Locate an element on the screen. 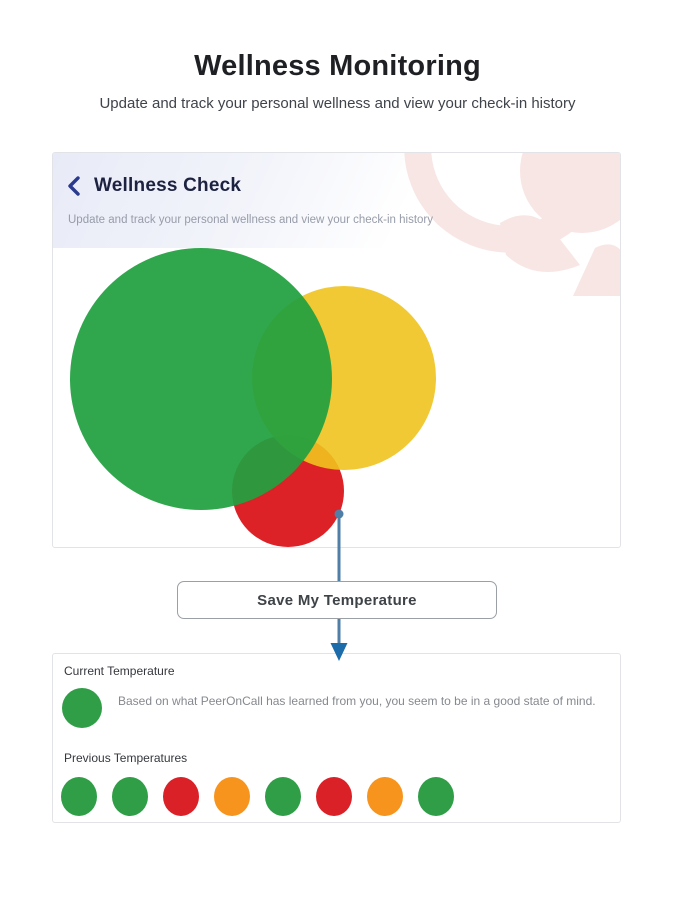  page-title: Wellness Monitoring is located at coordinates (337, 66).